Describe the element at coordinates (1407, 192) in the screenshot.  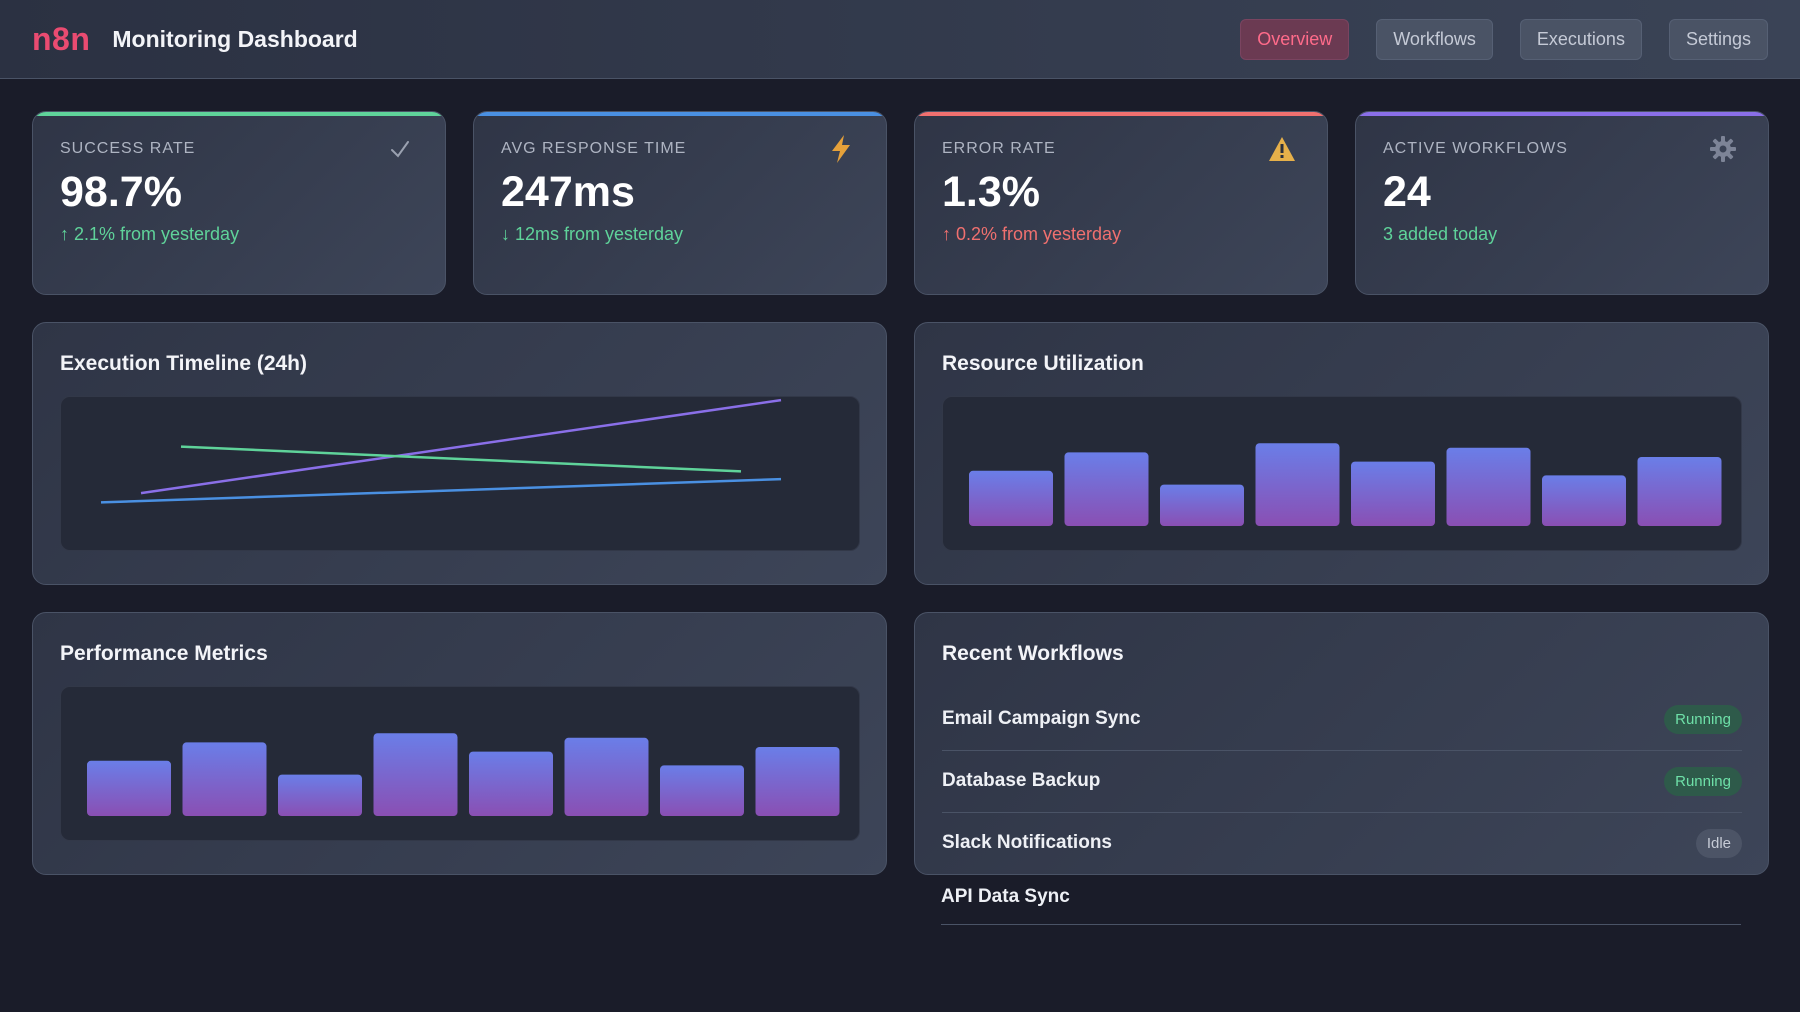
I see `stat-value: 24` at that location.